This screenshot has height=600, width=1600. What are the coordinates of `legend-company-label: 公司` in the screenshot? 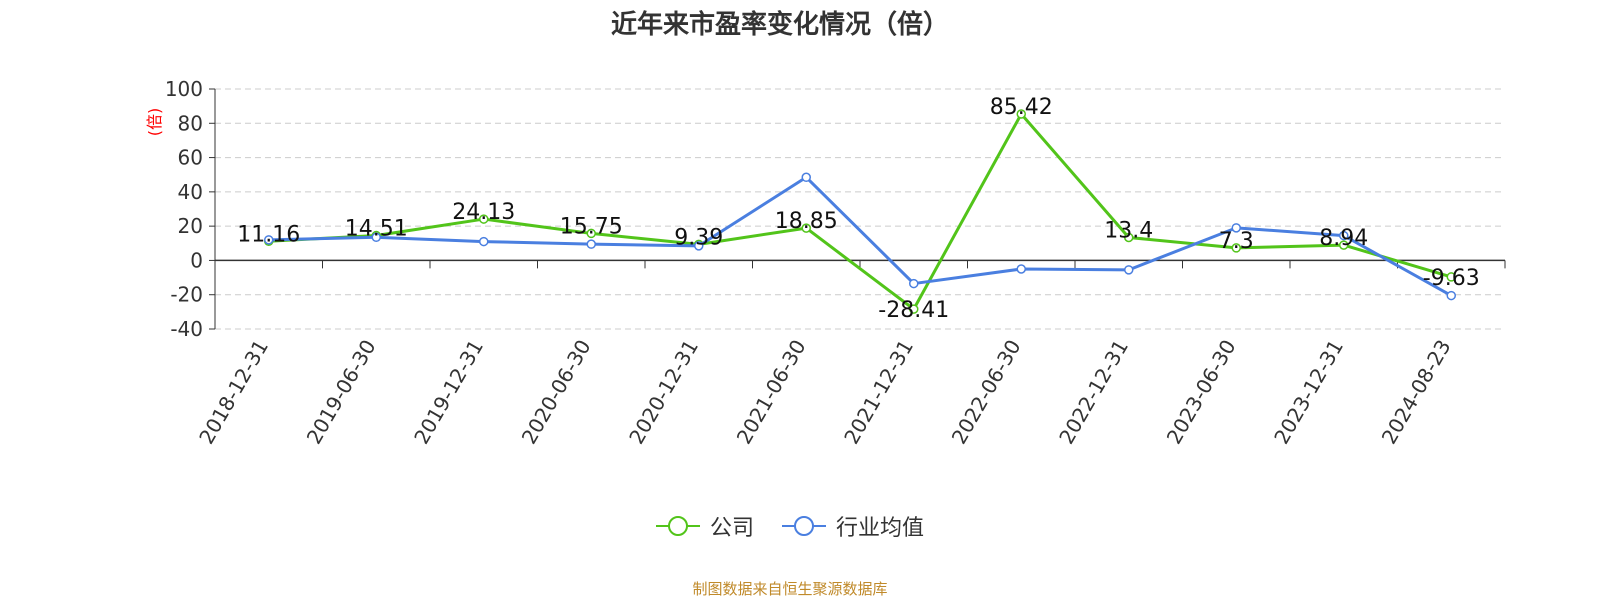 It's located at (731, 528).